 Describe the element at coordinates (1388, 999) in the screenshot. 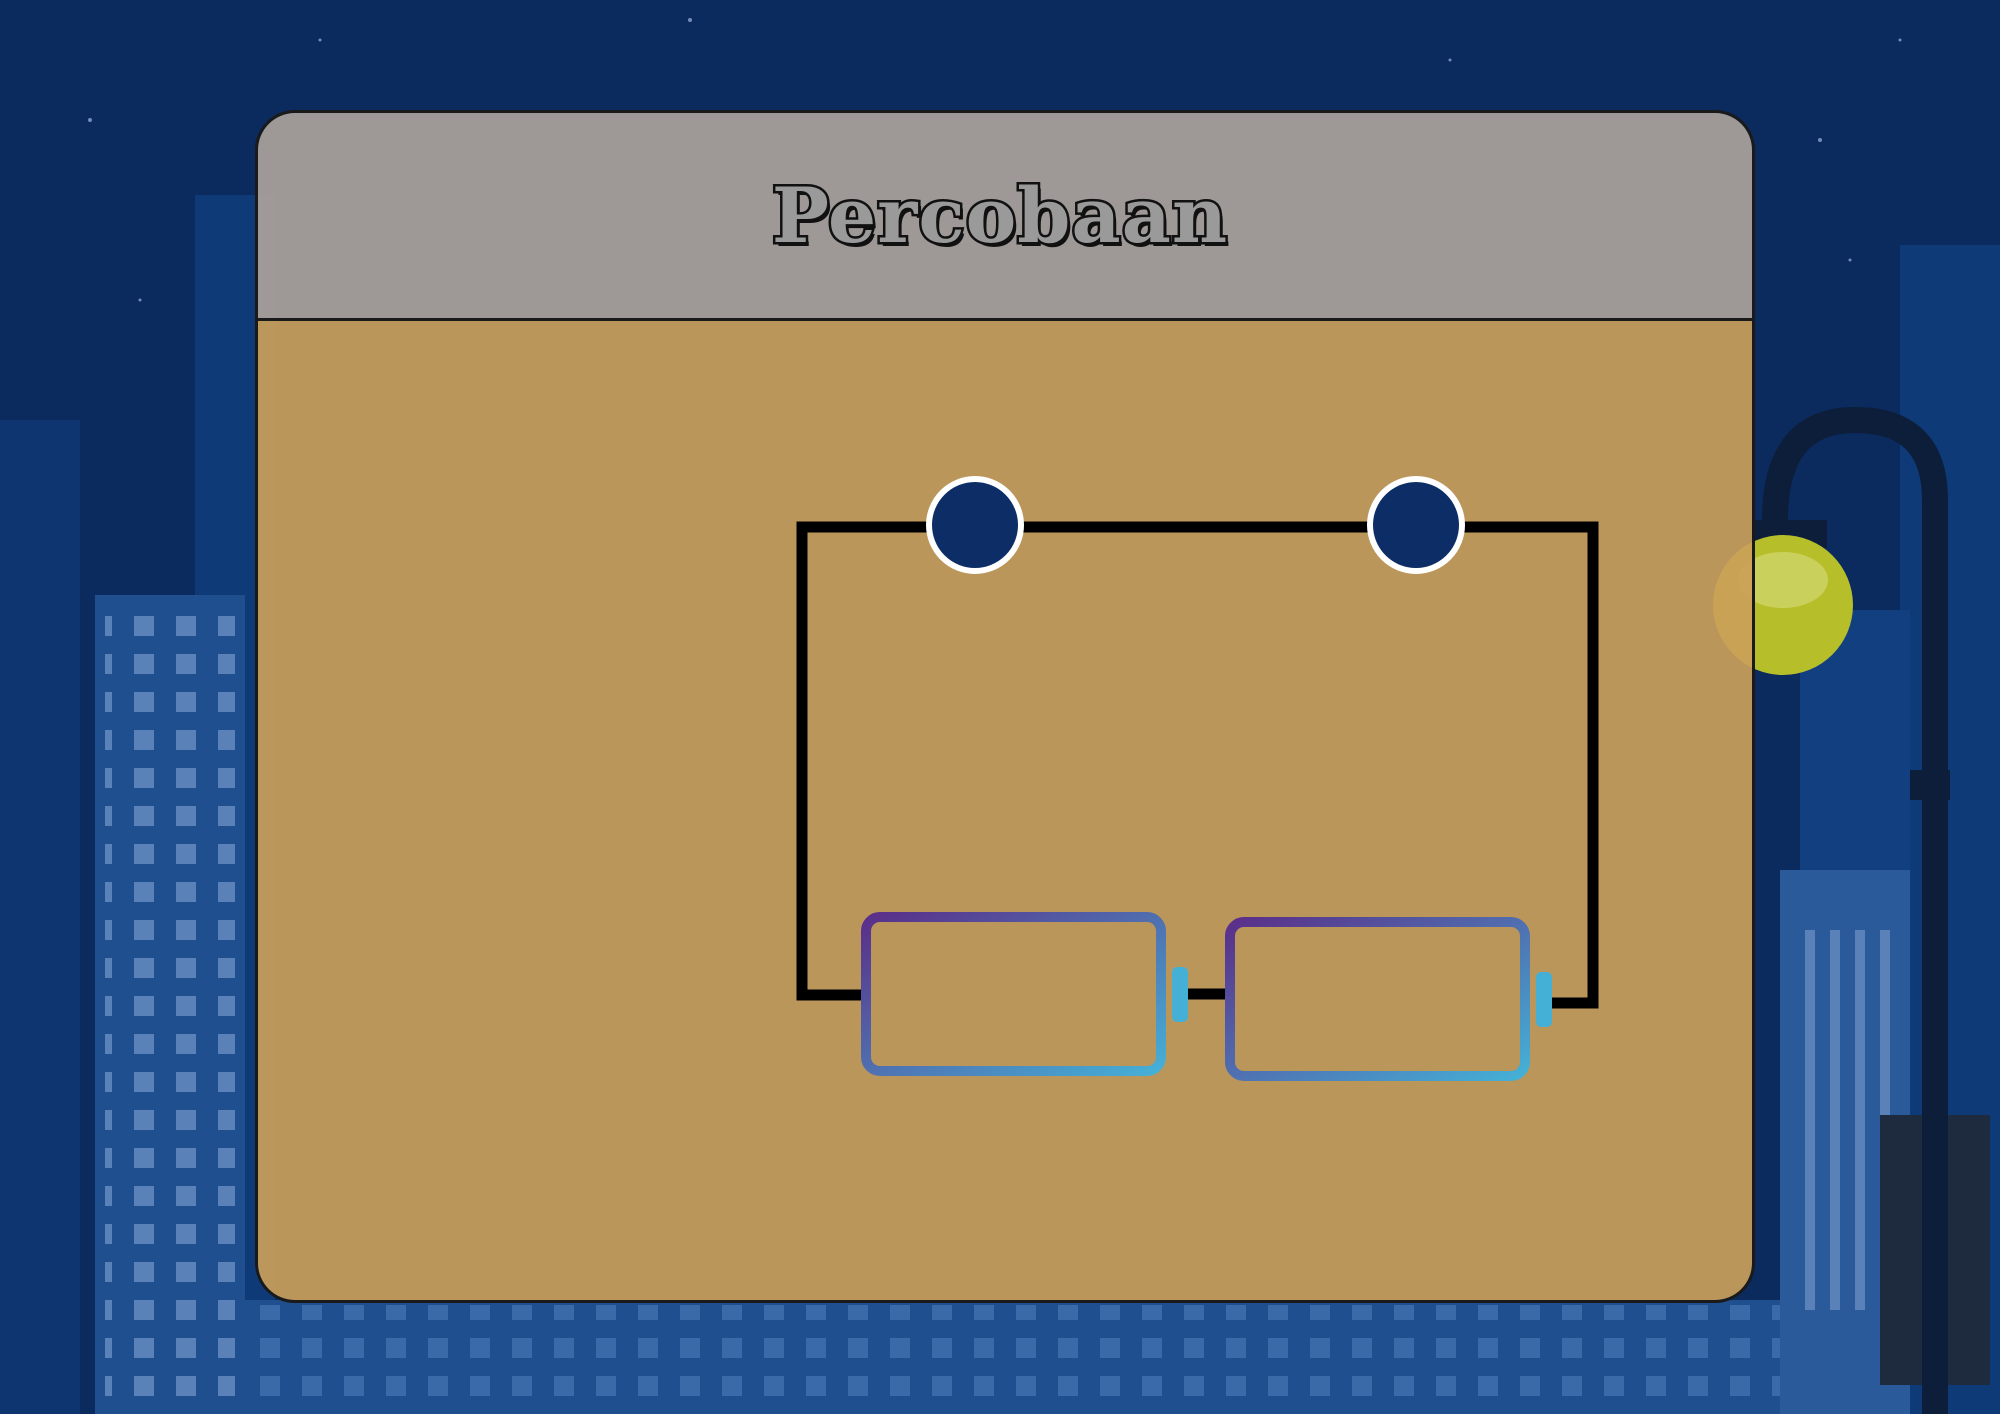

I see `battery-right` at that location.